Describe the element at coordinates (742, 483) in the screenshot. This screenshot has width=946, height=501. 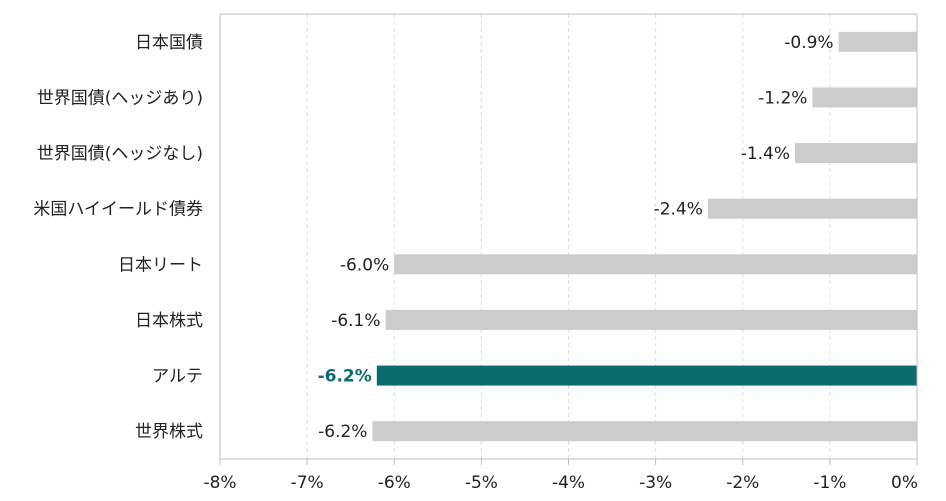
I see `x-tick-label: -2%` at that location.